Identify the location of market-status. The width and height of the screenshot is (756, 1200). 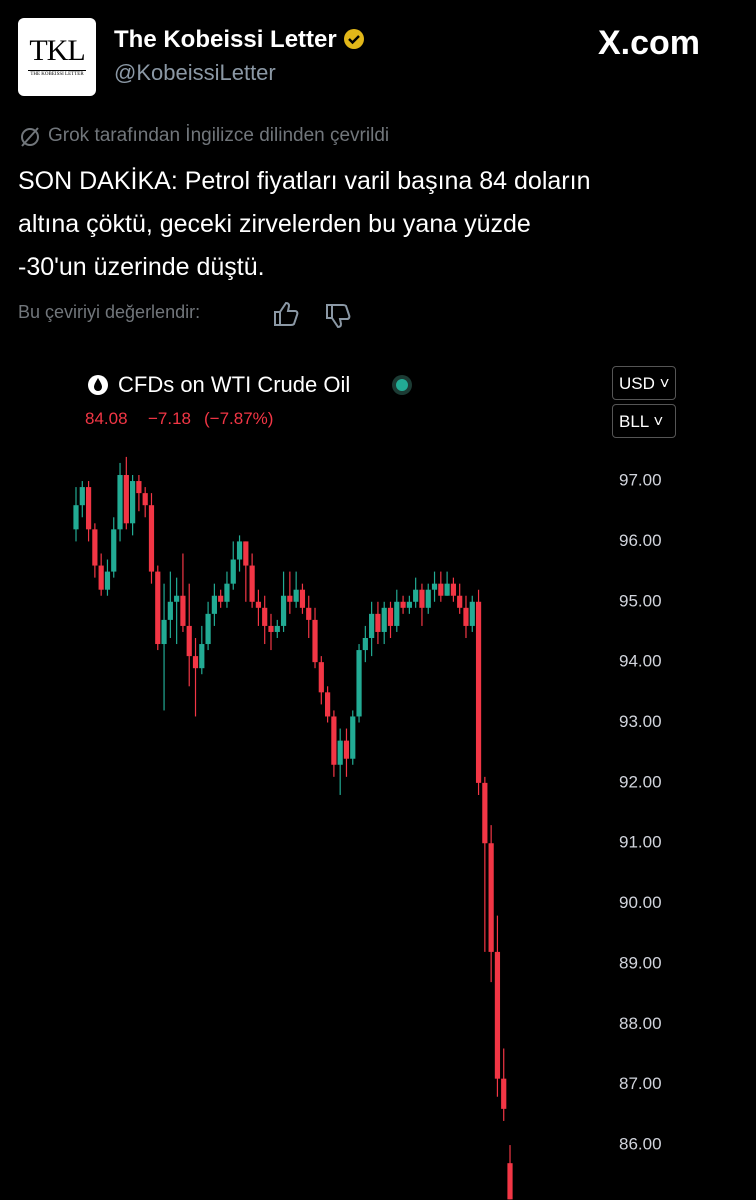
(402, 385).